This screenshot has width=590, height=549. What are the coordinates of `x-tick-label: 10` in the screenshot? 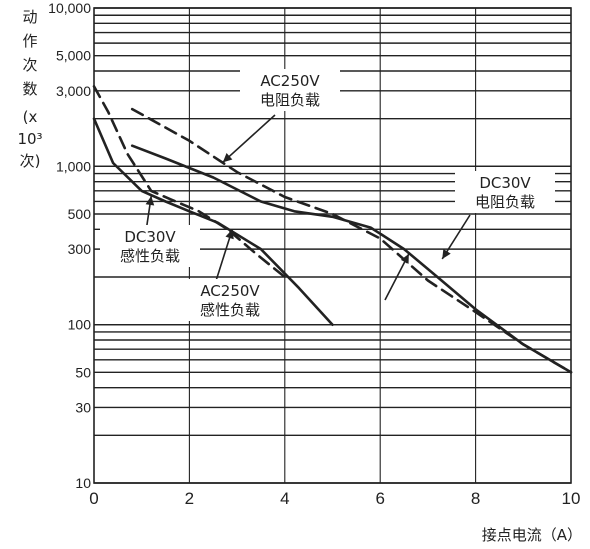 It's located at (571, 498).